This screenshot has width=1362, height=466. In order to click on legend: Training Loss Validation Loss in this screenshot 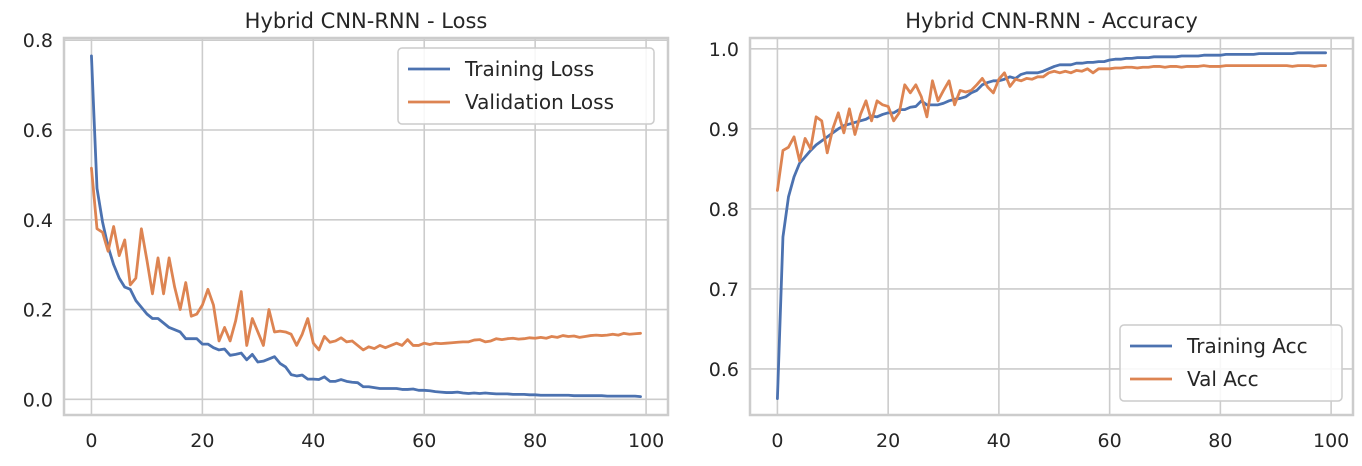, I will do `click(526, 86)`.